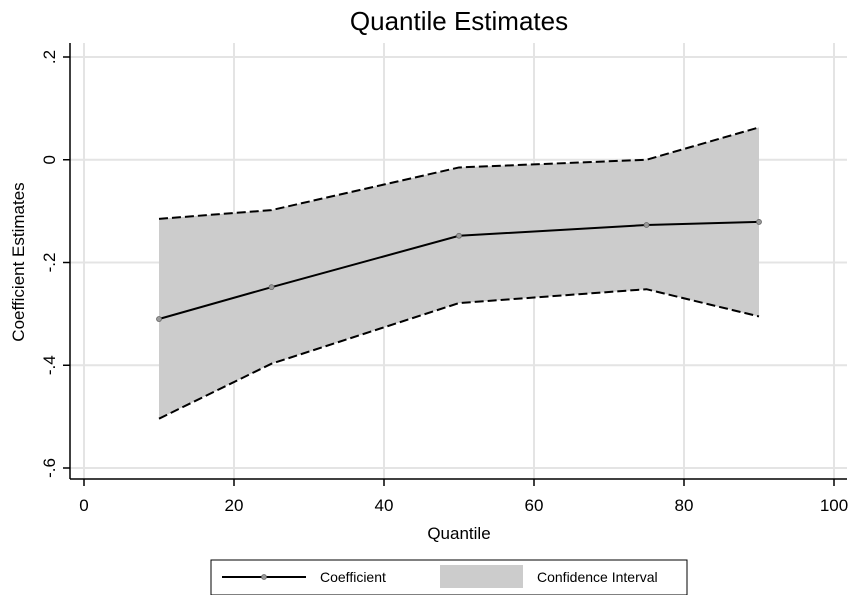 This screenshot has width=859, height=595. I want to click on y-tick-label: .2, so click(49, 57).